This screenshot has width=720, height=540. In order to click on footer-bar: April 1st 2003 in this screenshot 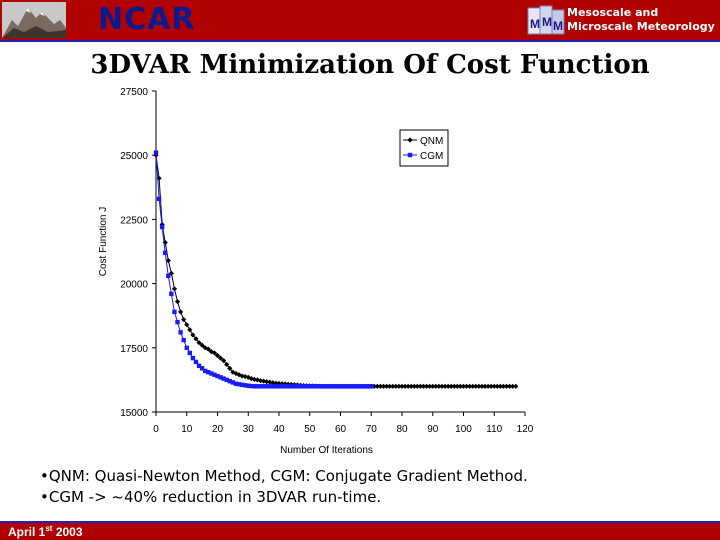, I will do `click(360, 530)`.